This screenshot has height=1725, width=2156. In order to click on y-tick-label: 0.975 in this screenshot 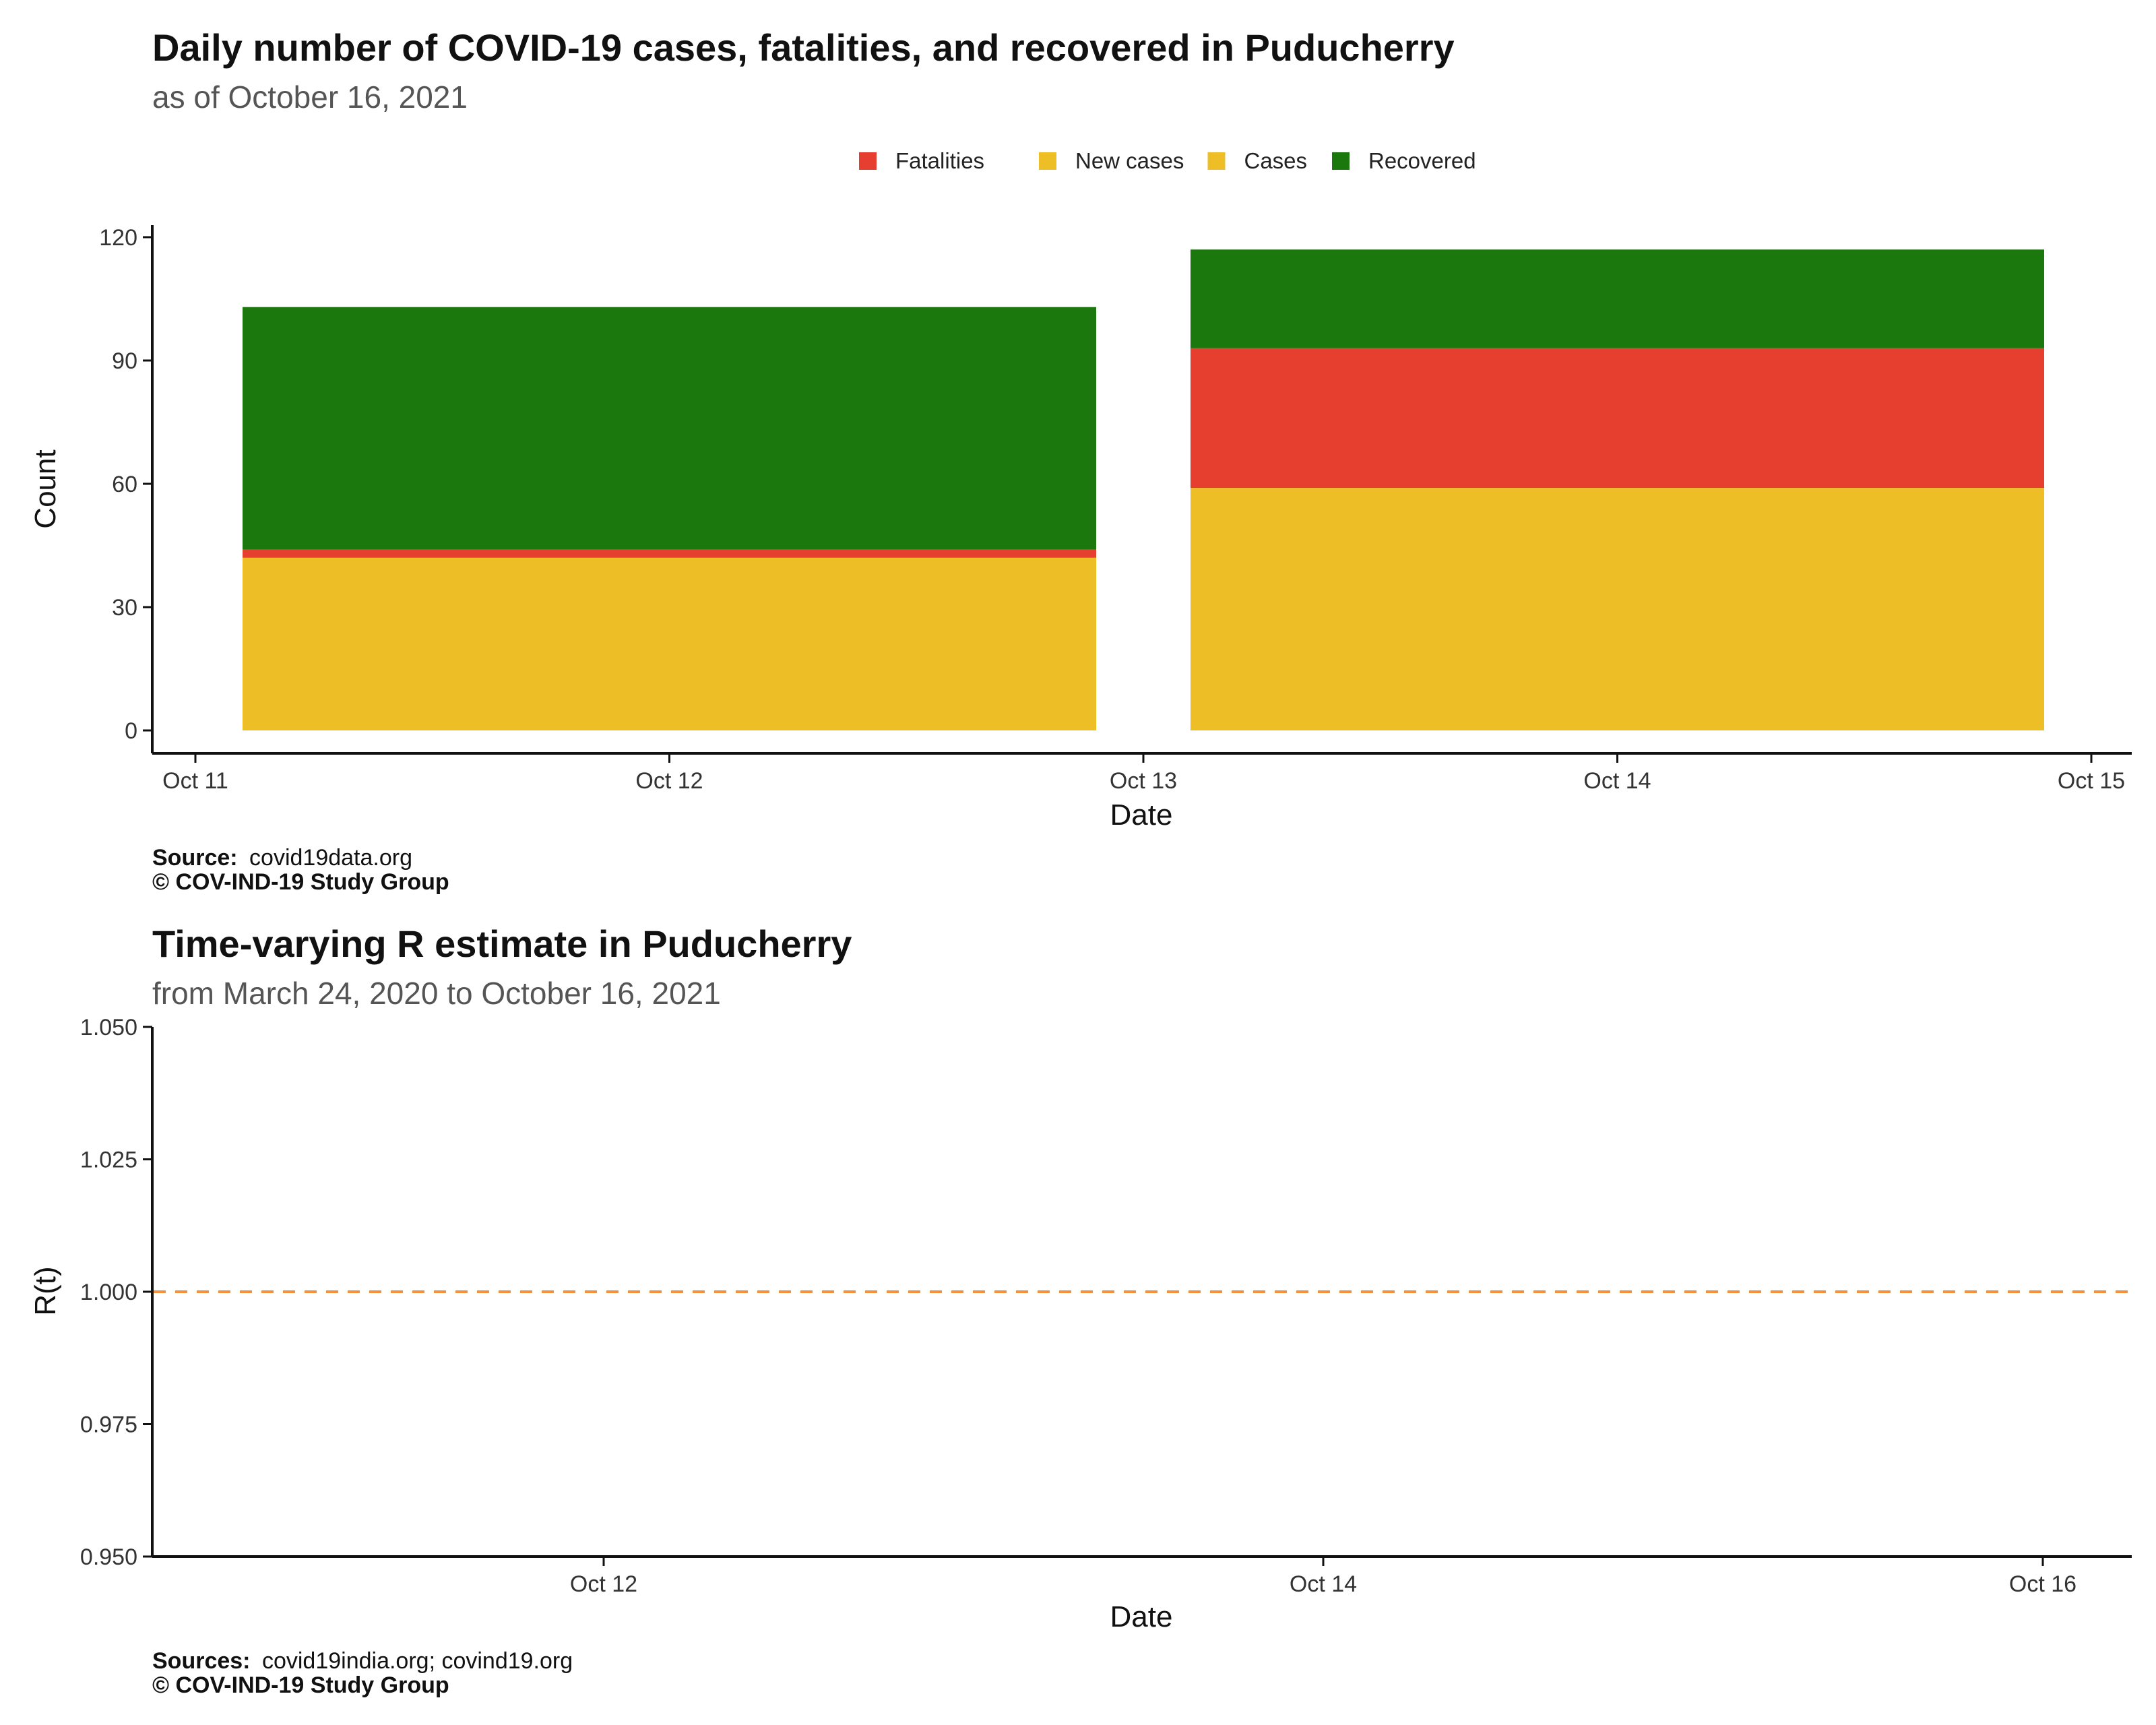, I will do `click(108, 1425)`.